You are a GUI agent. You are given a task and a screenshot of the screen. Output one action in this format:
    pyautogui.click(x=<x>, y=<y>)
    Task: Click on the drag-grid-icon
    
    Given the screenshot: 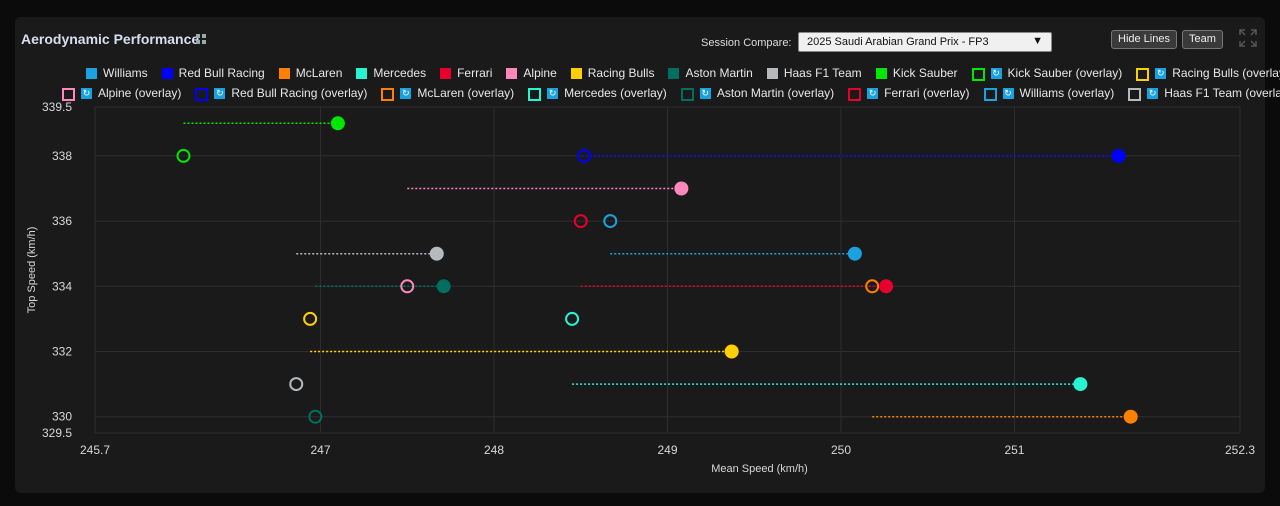 What is the action you would take?
    pyautogui.click(x=201, y=39)
    